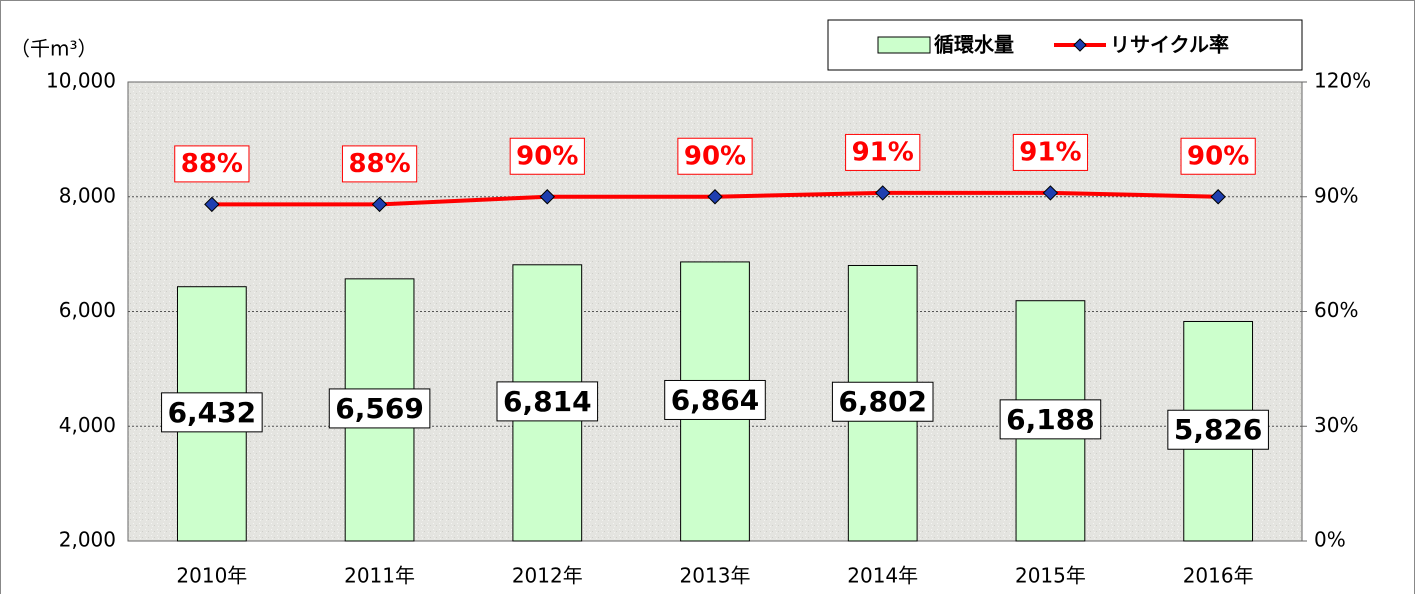 Image resolution: width=1415 pixels, height=594 pixels. Describe the element at coordinates (87, 310) in the screenshot. I see `y-tick-label: 6,000` at that location.